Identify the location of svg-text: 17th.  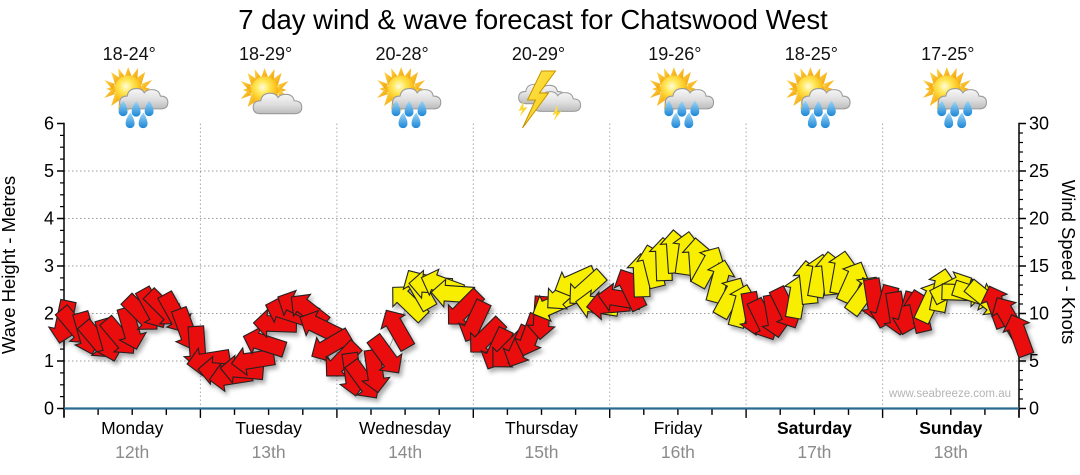
(814, 452).